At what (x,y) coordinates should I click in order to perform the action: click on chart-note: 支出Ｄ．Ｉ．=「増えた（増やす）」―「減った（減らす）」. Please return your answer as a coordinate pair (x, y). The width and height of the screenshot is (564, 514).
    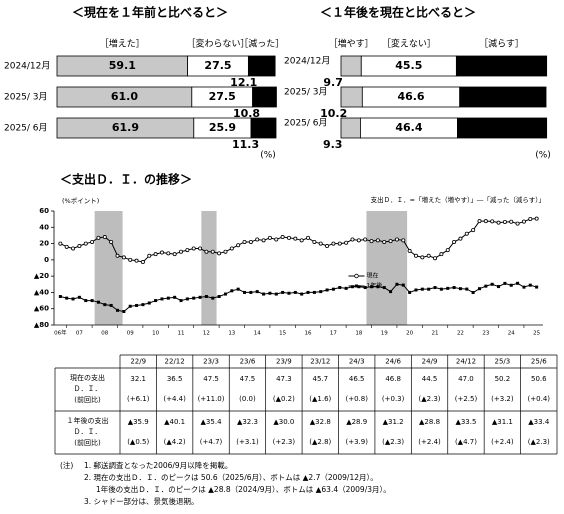
    Looking at the image, I should click on (458, 199).